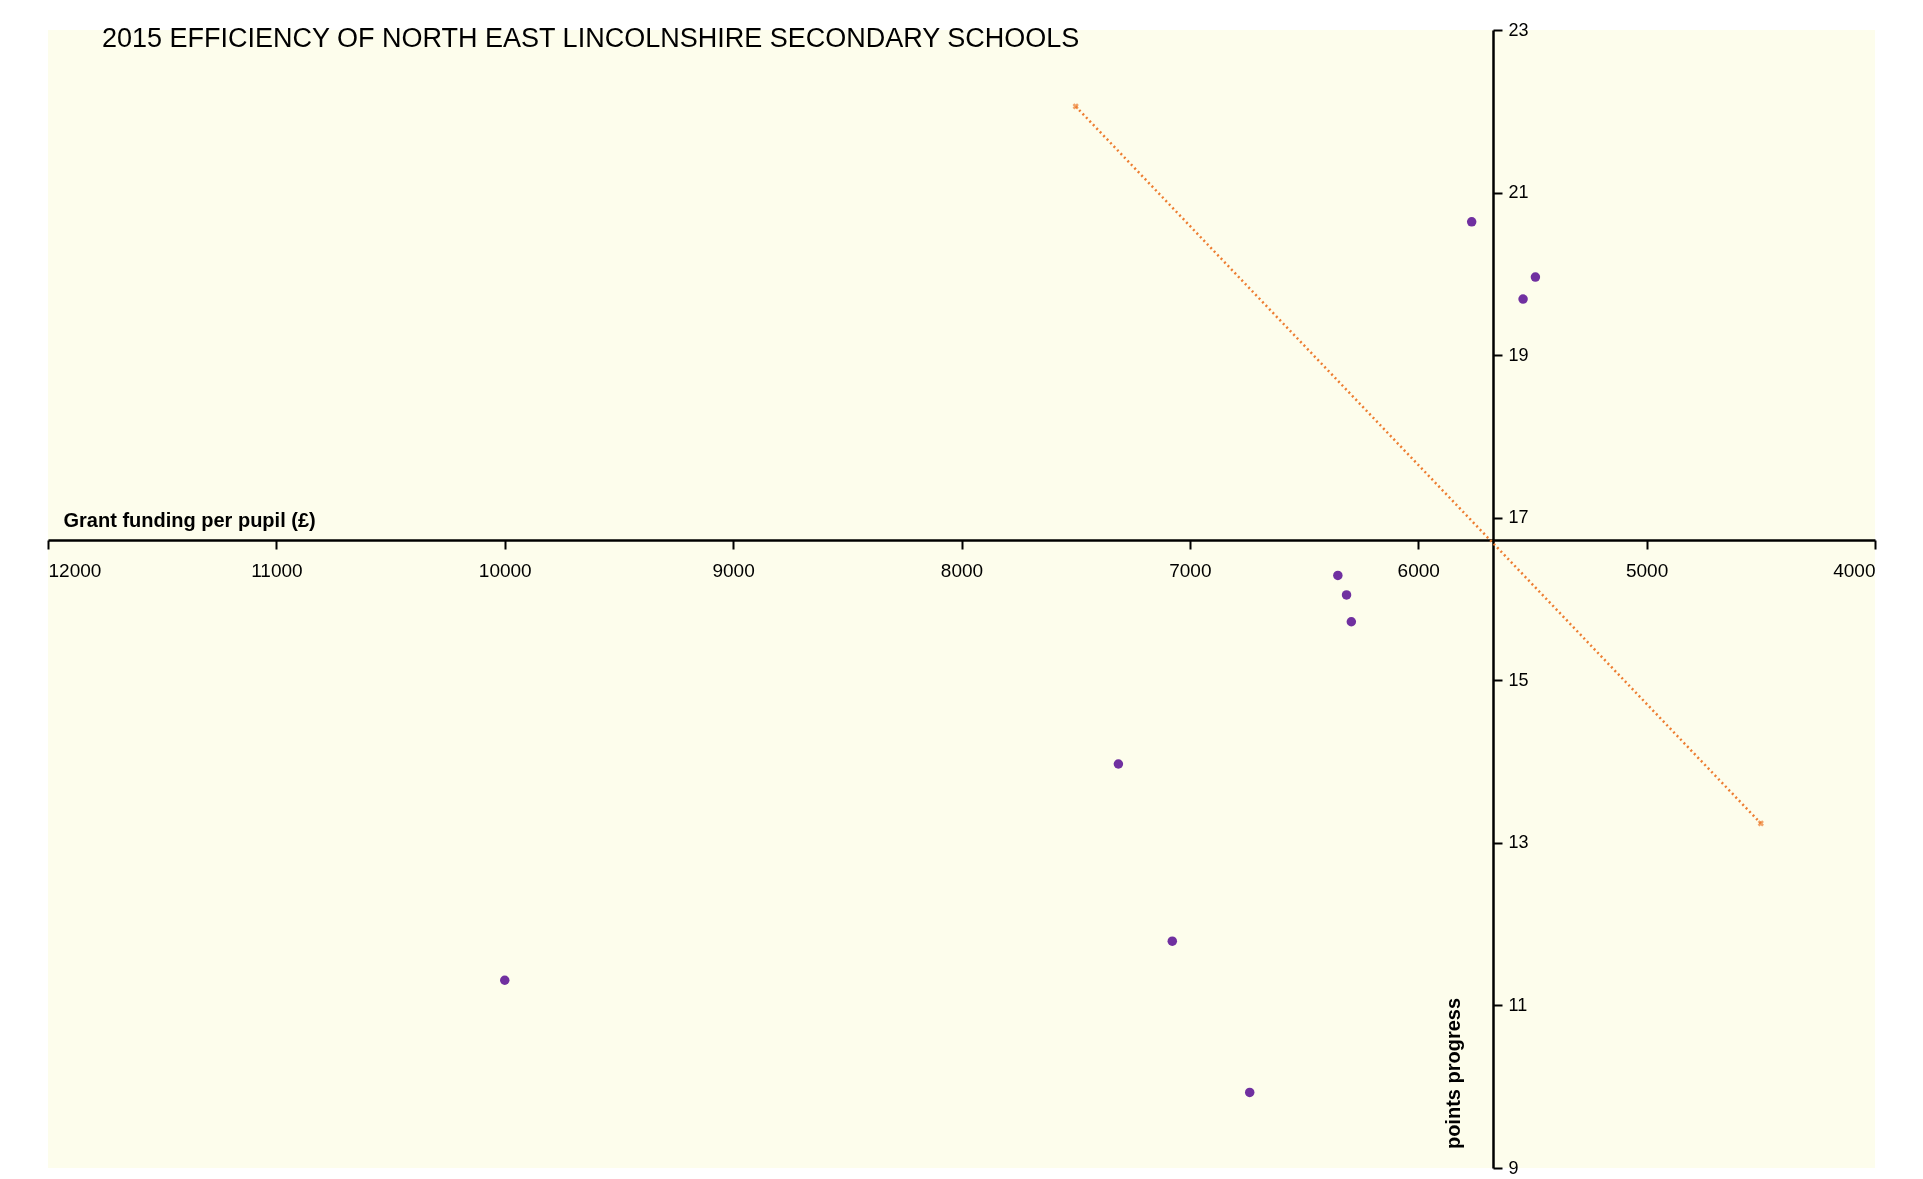  What do you see at coordinates (1647, 570) in the screenshot?
I see `x-tick-label: 5000` at bounding box center [1647, 570].